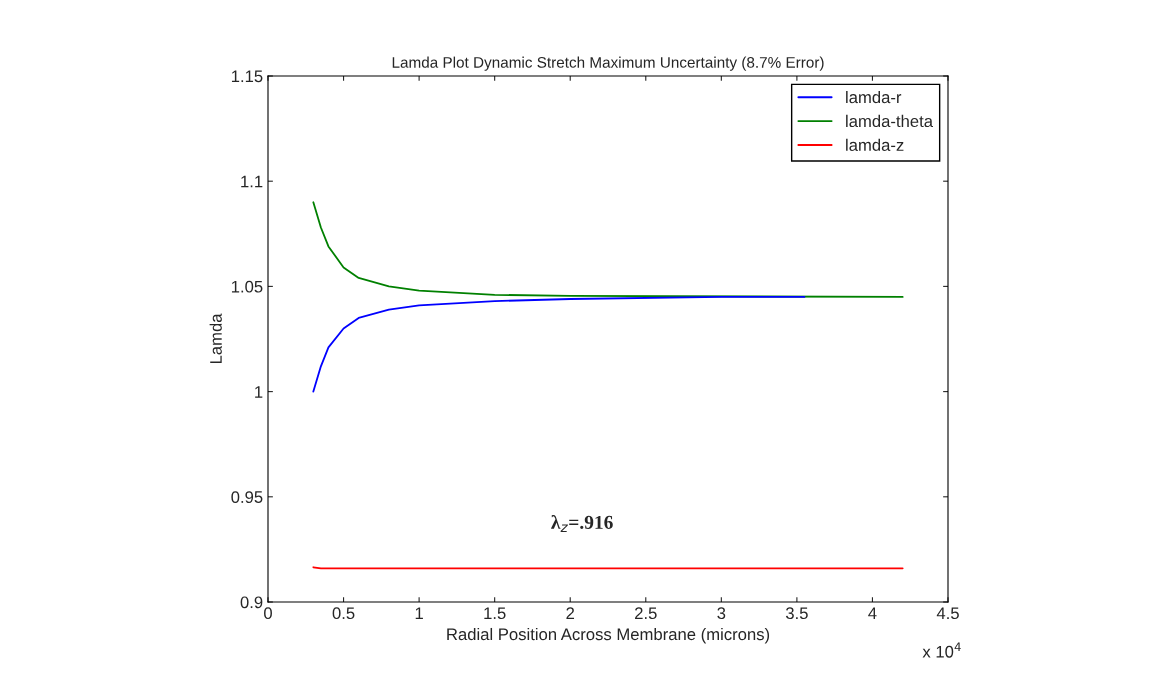 The image size is (1155, 677). Describe the element at coordinates (872, 613) in the screenshot. I see `x-tick-label: 4` at that location.